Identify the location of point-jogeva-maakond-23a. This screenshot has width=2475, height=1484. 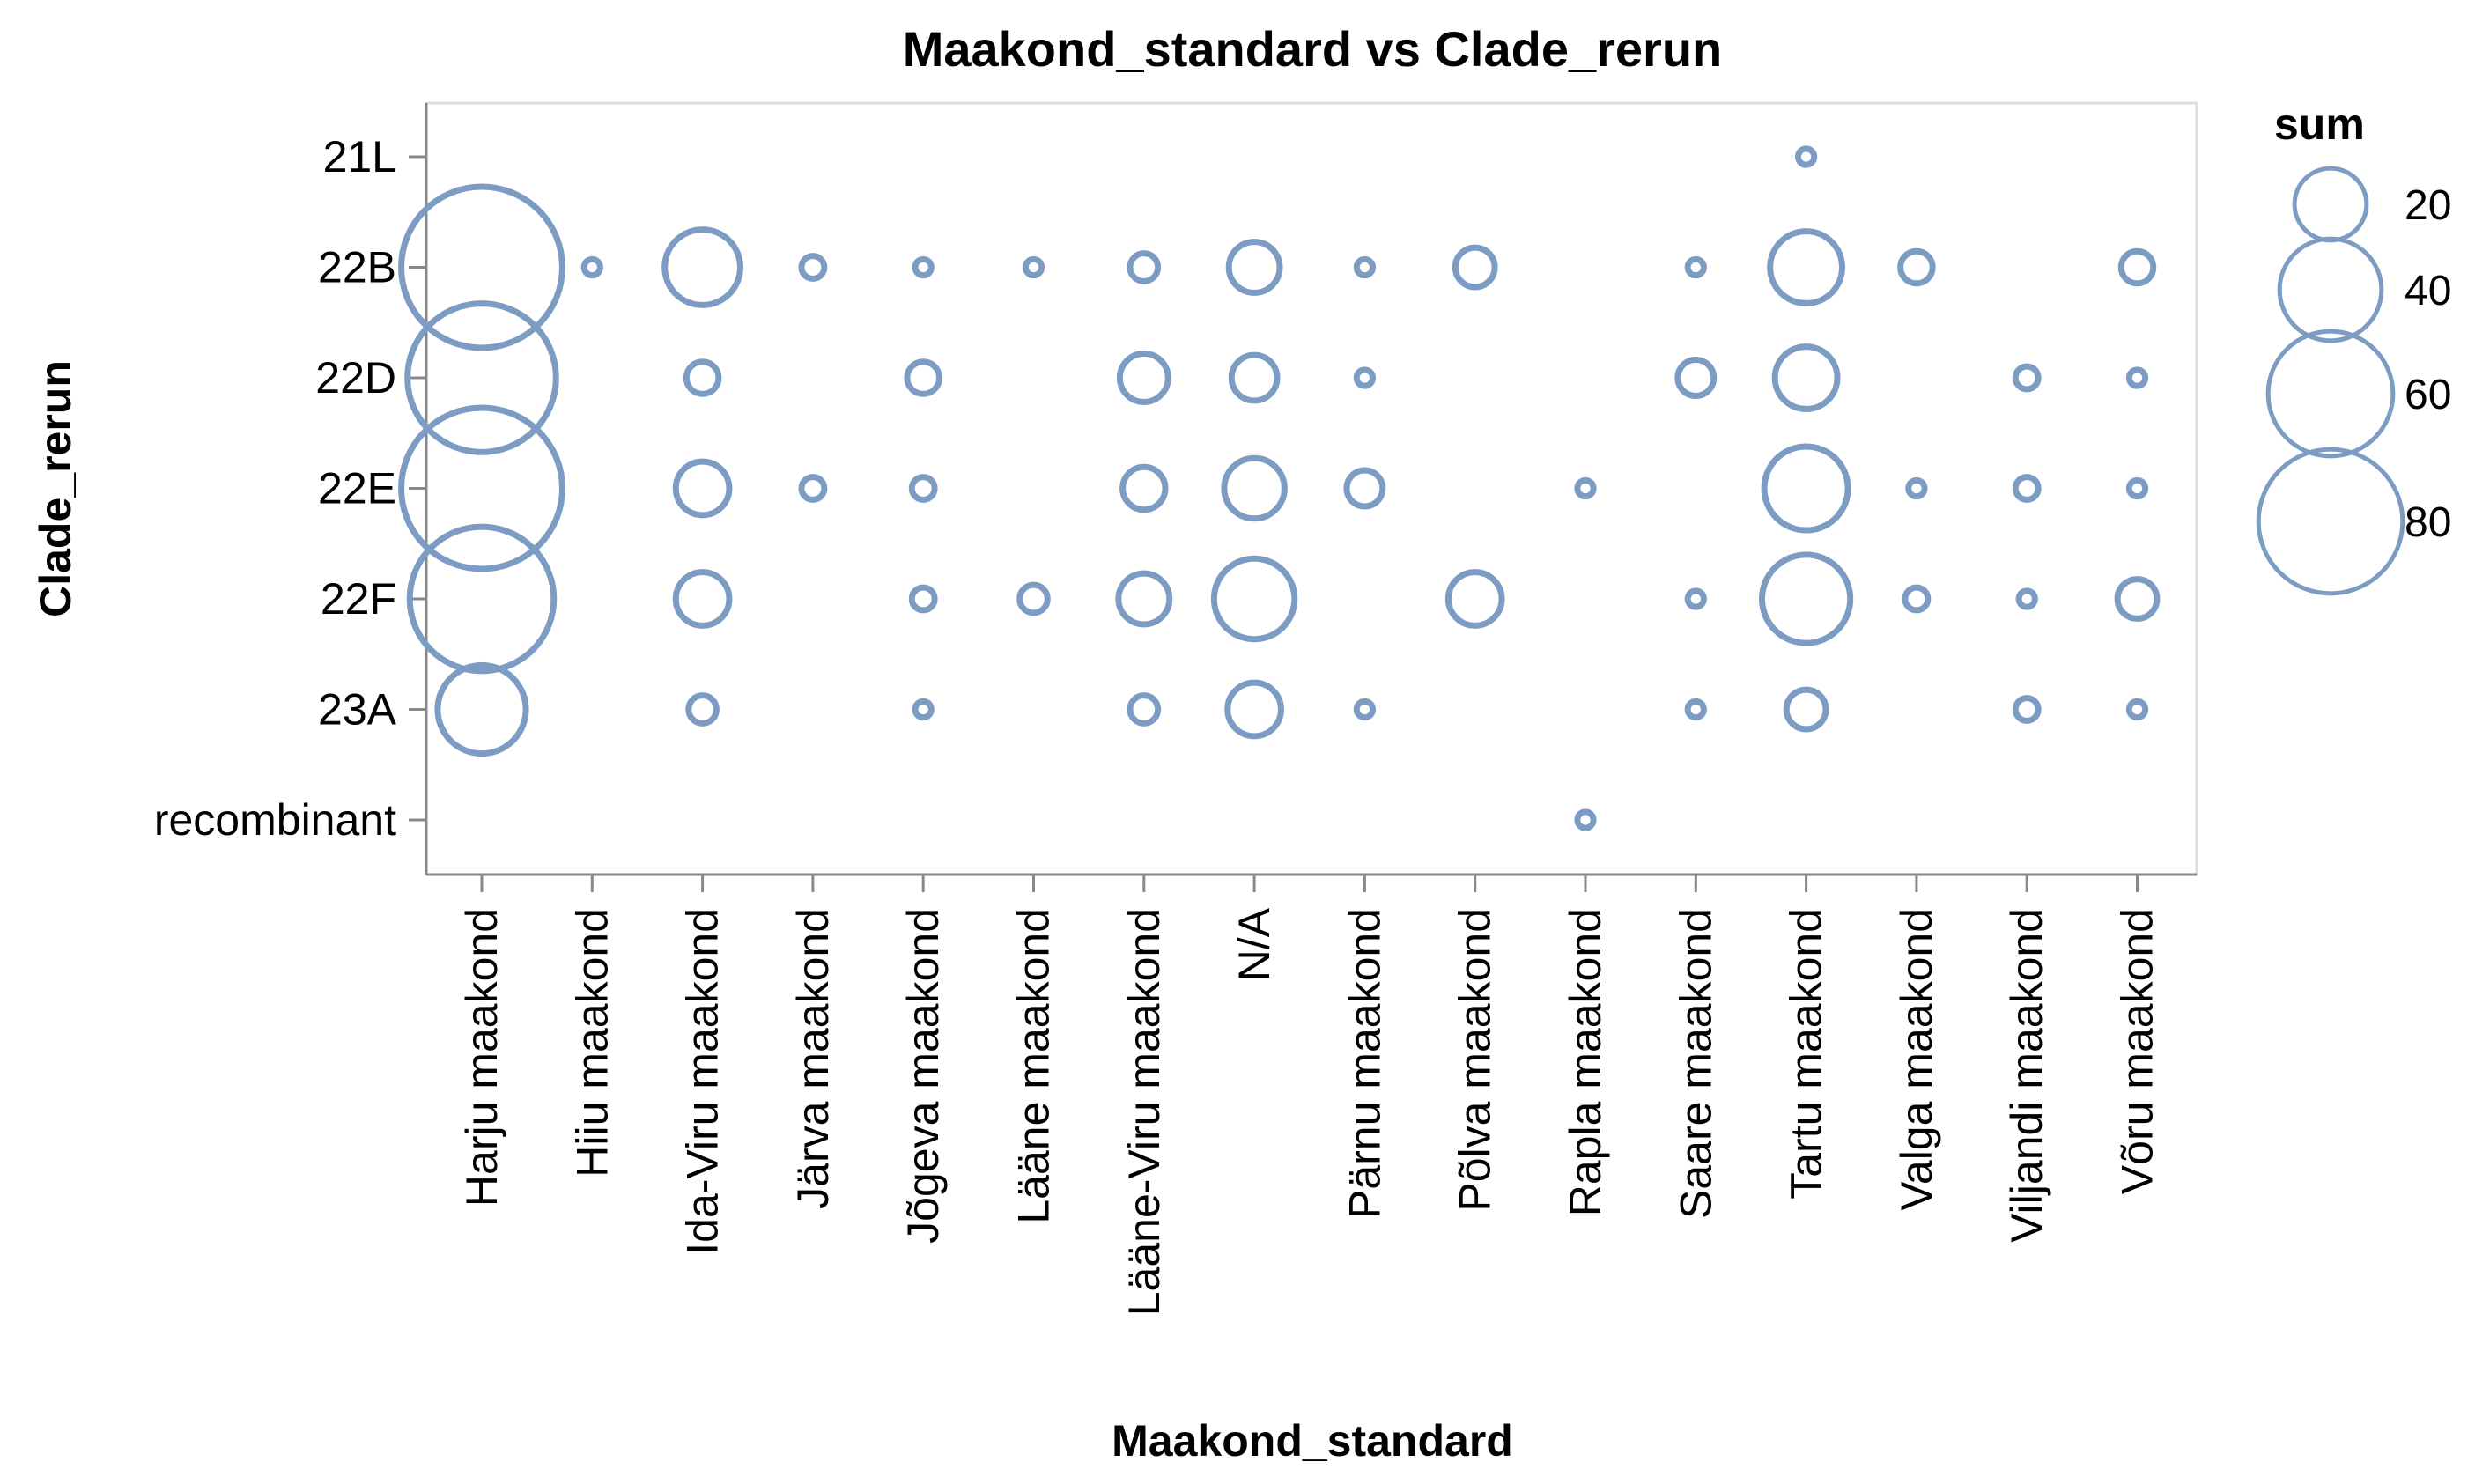
(924, 709).